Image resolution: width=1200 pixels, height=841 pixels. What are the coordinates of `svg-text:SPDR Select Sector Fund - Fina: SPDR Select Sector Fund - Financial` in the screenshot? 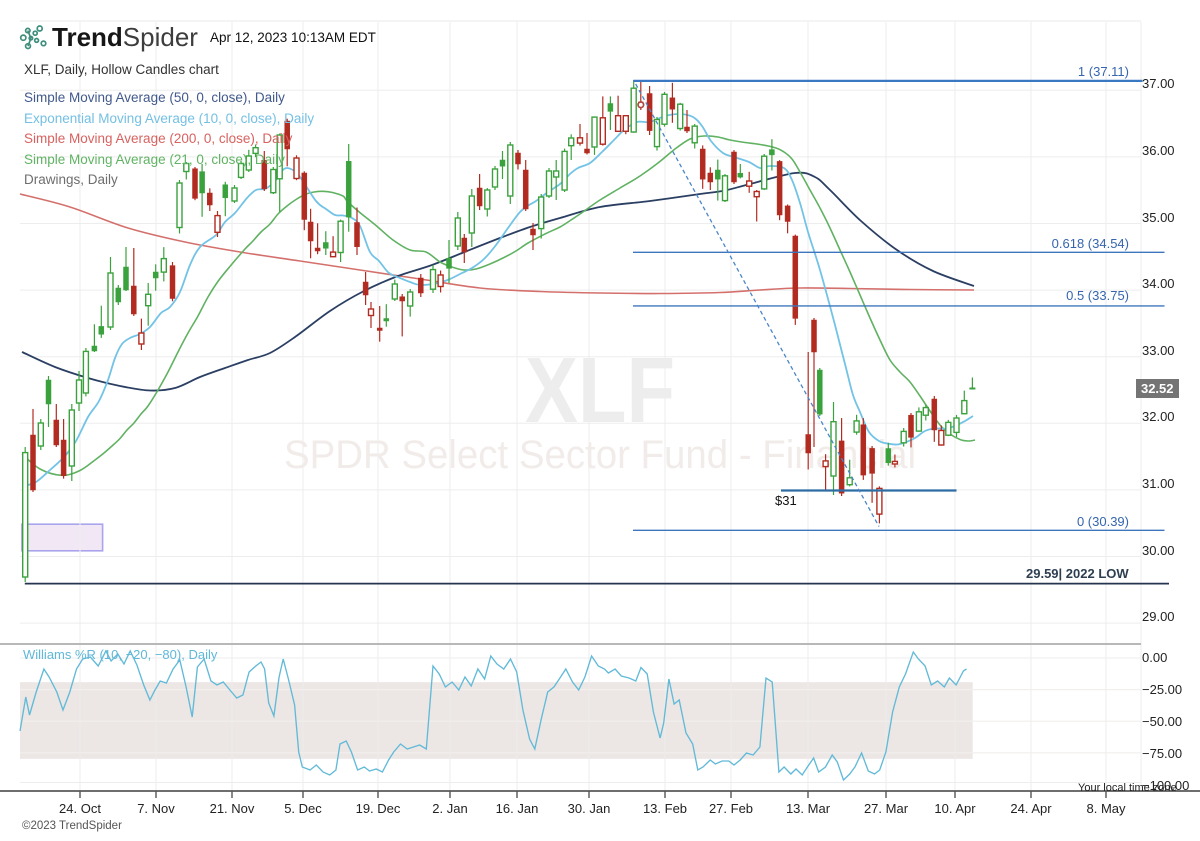 It's located at (600, 455).